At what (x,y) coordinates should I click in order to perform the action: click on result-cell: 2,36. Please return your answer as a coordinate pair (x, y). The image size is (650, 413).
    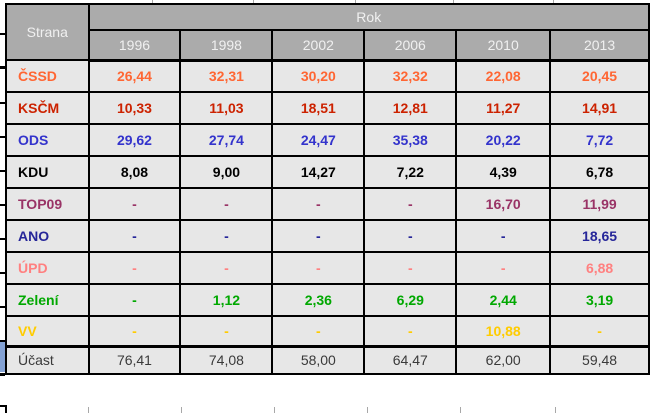
    Looking at the image, I should click on (318, 300).